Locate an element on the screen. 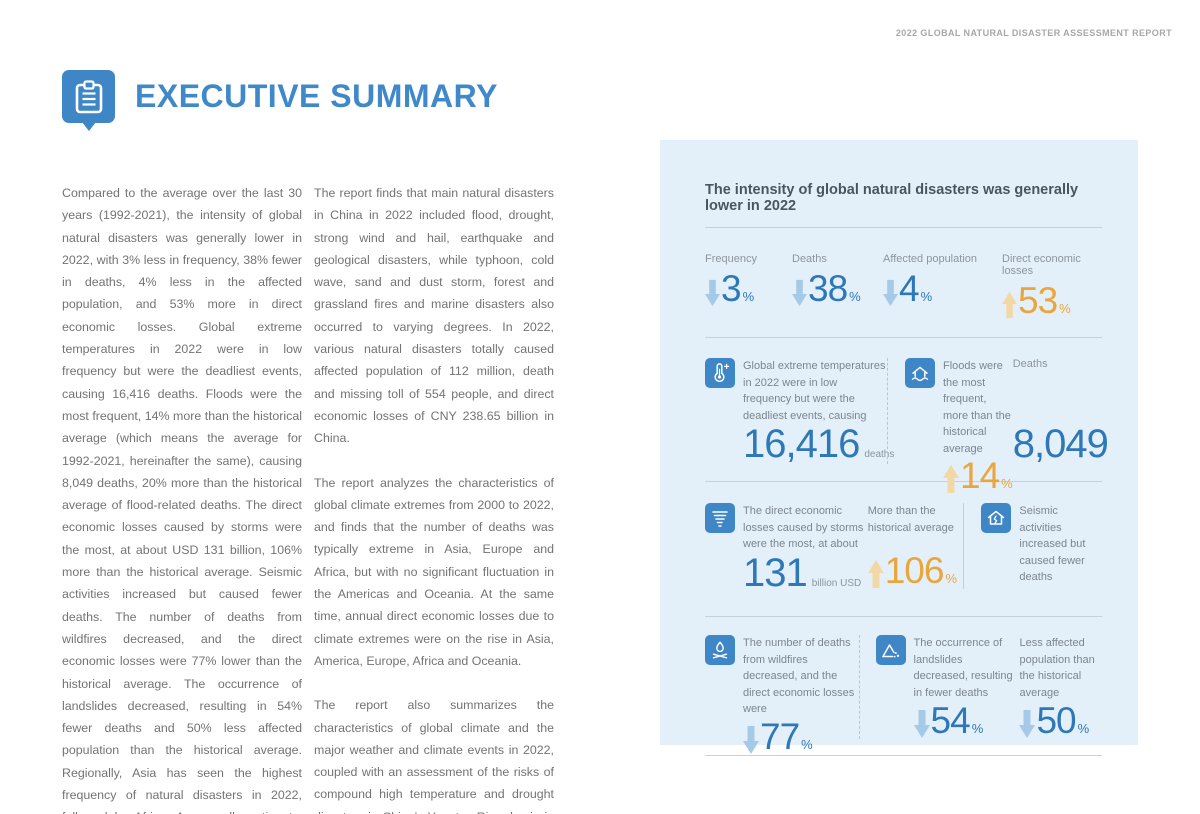 Image resolution: width=1200 pixels, height=814 pixels. thermometer-icon is located at coordinates (720, 373).